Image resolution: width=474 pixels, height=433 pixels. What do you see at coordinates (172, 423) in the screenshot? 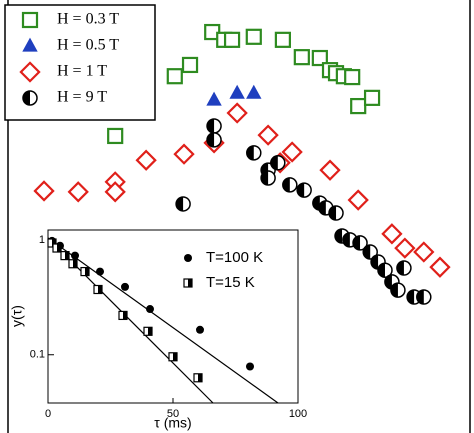
I see `inset-x-label: τ (ms)` at bounding box center [172, 423].